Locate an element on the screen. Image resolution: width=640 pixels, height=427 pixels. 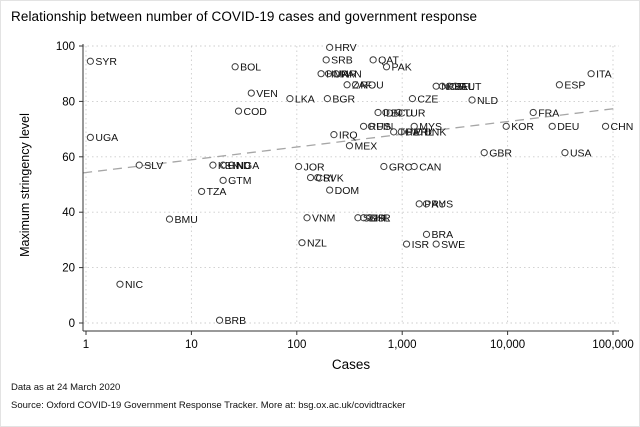
data-point-BRA: BRA is located at coordinates (437, 235).